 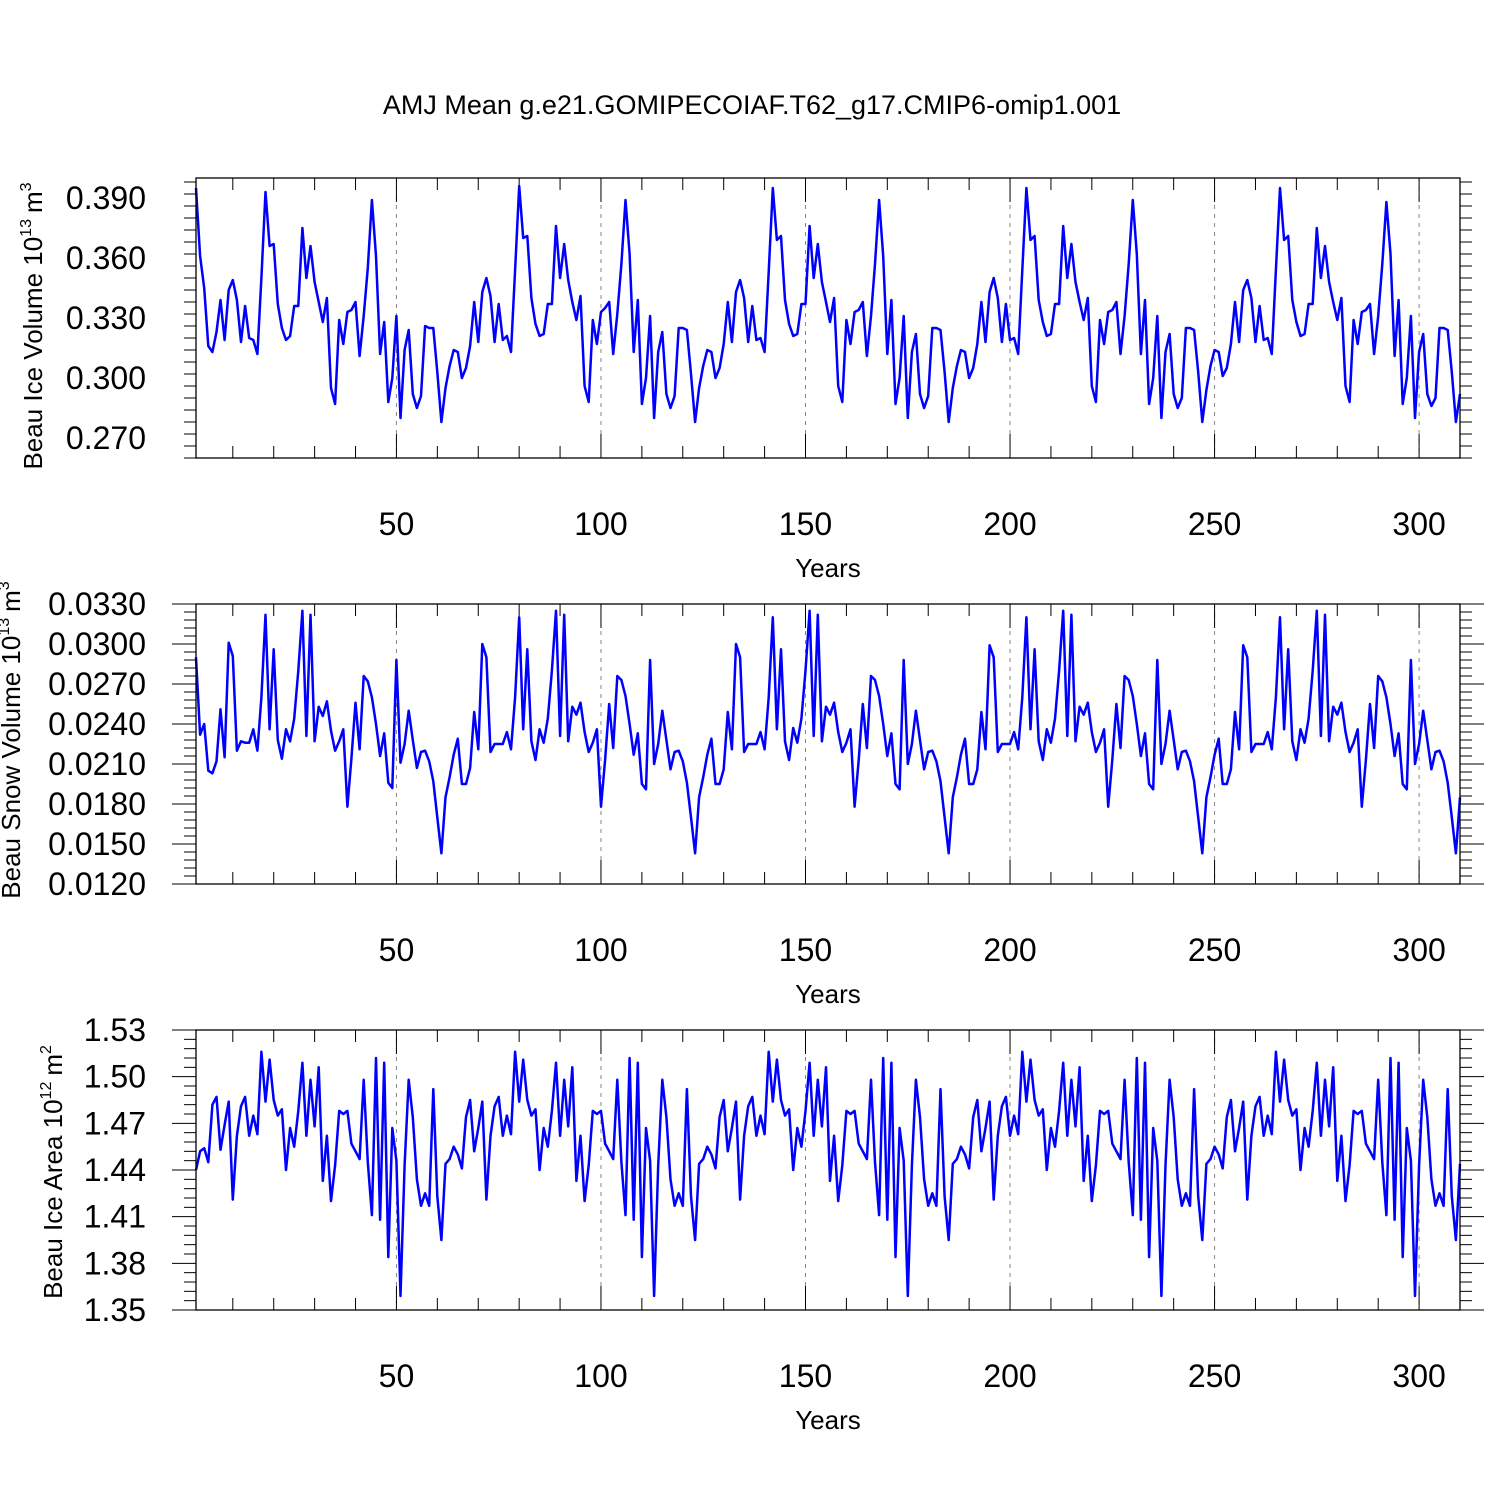 I want to click on y-axis-label-exponent: 12, so click(x=46, y=1091).